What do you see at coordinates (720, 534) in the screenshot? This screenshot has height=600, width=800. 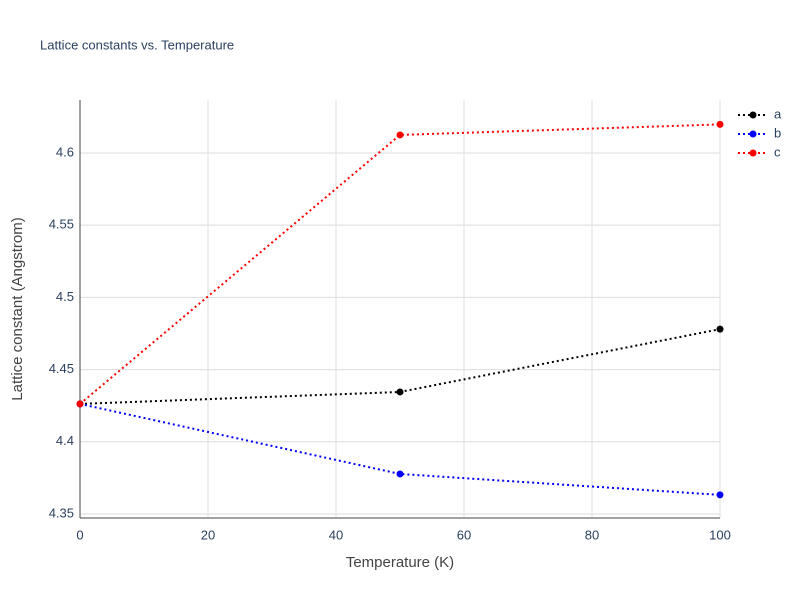 I see `x-tick-label: 100` at bounding box center [720, 534].